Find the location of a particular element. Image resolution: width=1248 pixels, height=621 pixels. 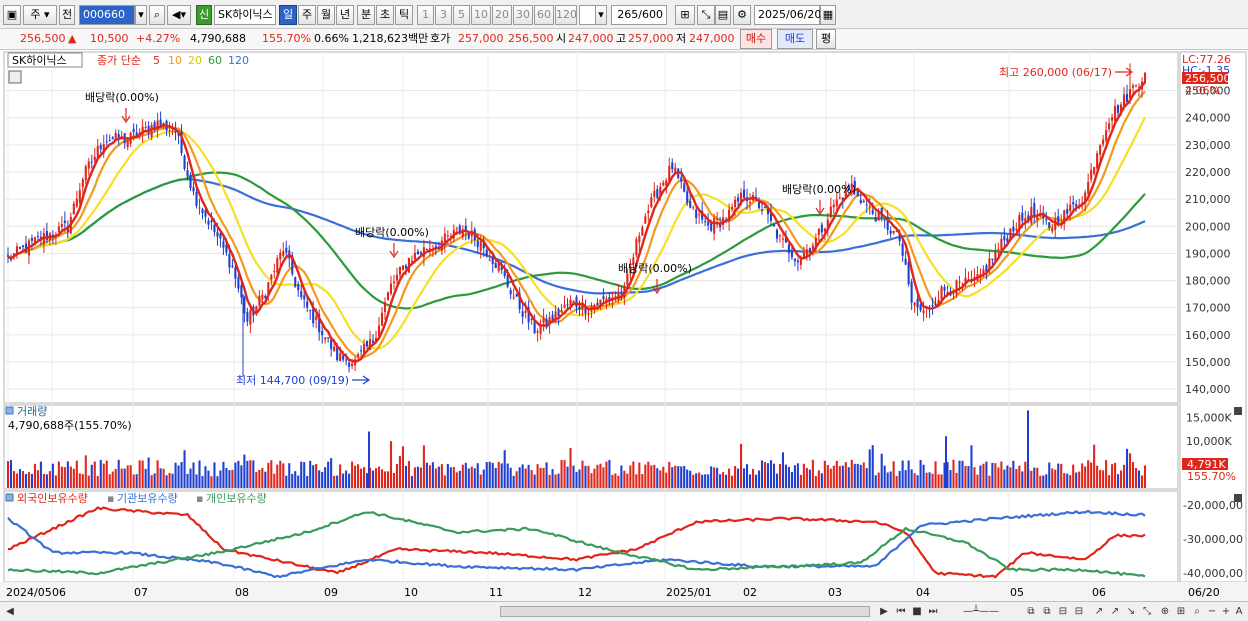

zoom-out-icon: − is located at coordinates (1212, 611).